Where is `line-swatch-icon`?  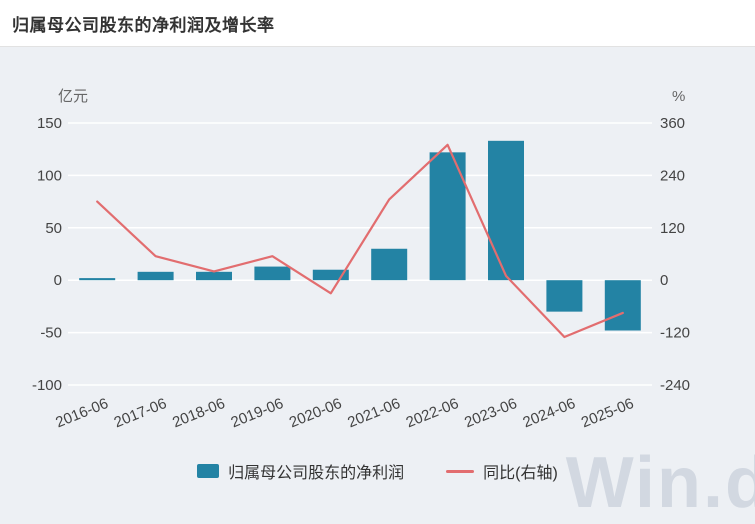
line-swatch-icon is located at coordinates (460, 471).